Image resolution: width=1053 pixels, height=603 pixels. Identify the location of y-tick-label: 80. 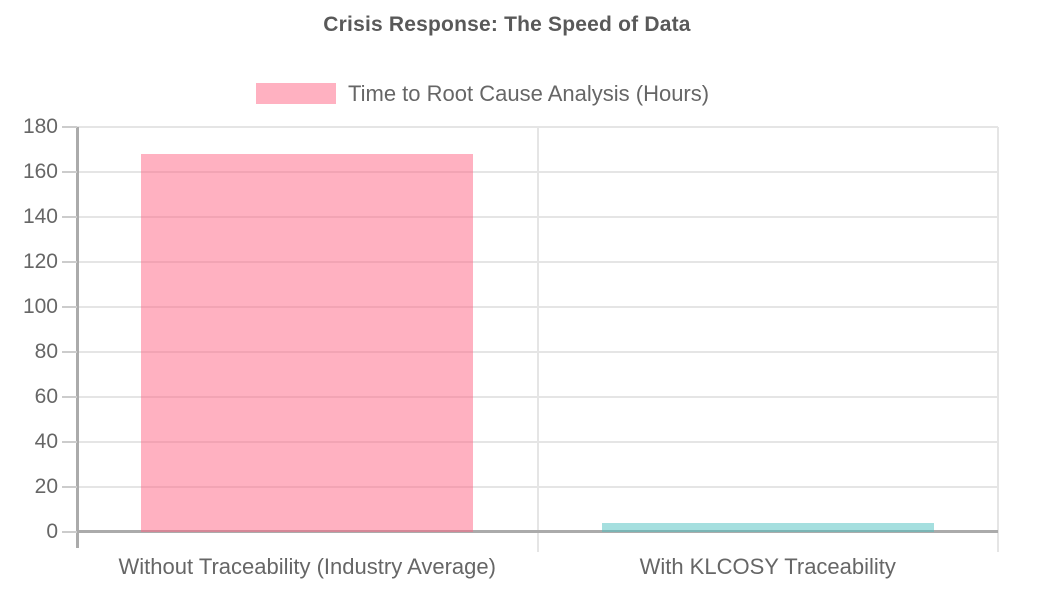
(46, 351).